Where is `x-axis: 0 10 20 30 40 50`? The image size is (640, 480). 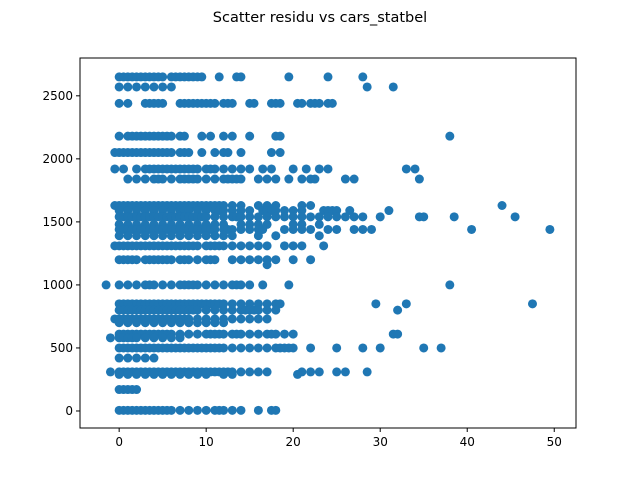
x-axis: 0 10 20 30 40 50 is located at coordinates (338, 438).